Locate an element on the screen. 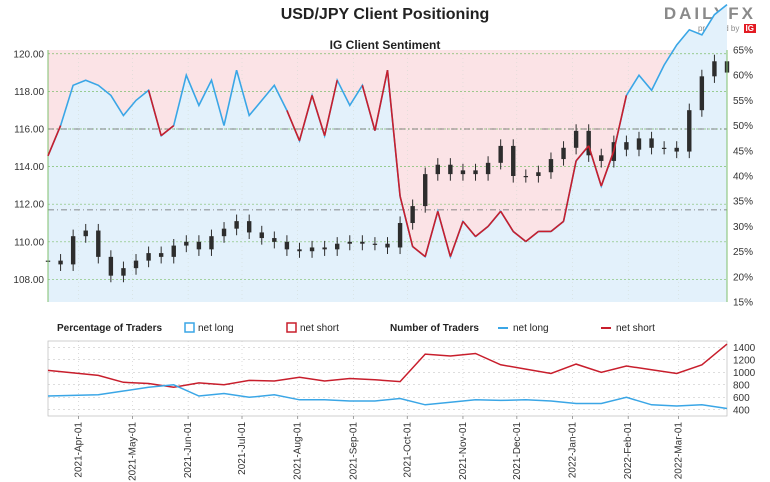 This screenshot has height=482, width=770. traders-tick-label: 800 is located at coordinates (741, 385).